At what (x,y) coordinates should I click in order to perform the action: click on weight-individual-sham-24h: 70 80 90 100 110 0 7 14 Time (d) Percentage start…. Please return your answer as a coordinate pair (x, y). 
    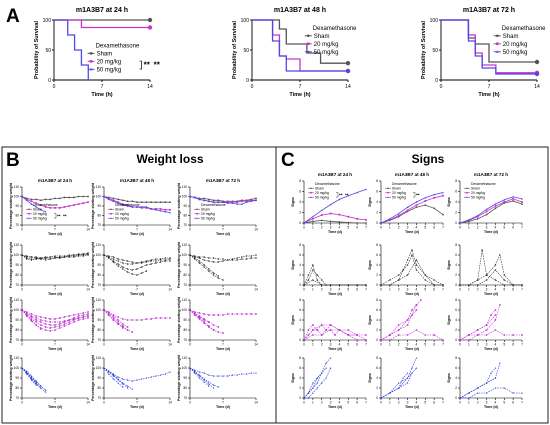
    Looking at the image, I should click on (49, 268).